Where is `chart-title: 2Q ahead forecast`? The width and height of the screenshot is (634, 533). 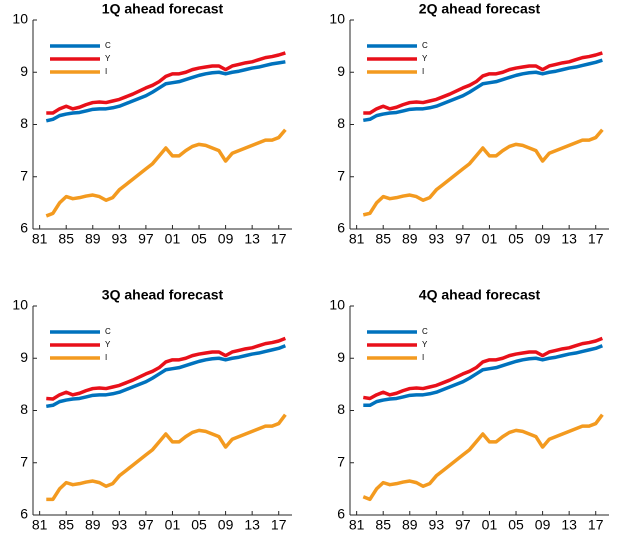 chart-title: 2Q ahead forecast is located at coordinates (480, 9).